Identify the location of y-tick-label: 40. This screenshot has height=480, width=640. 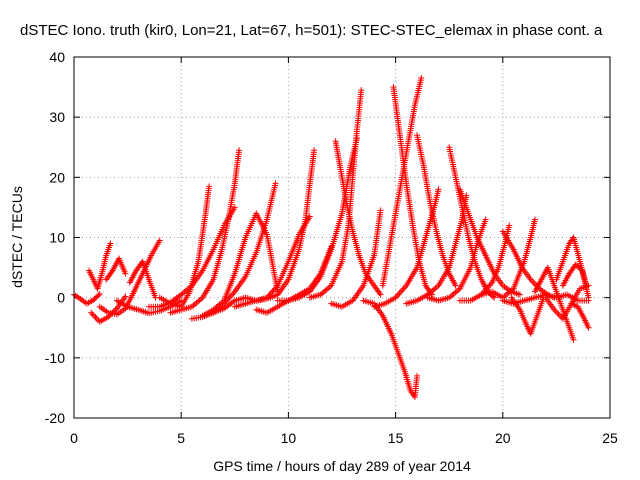
(57, 57).